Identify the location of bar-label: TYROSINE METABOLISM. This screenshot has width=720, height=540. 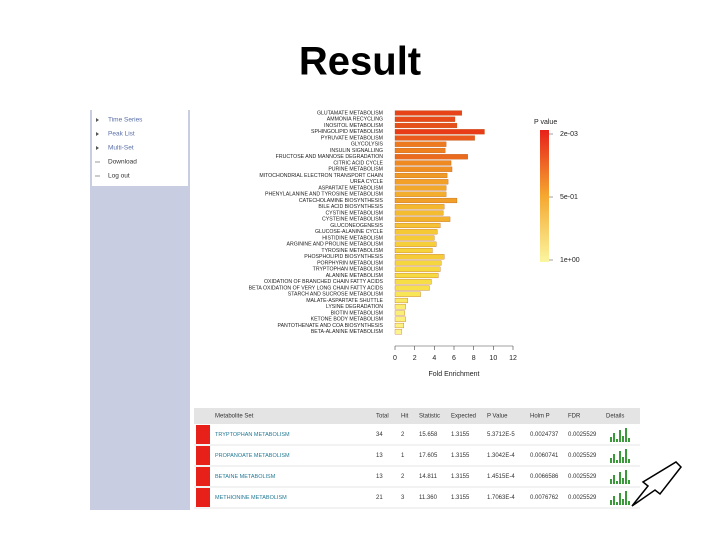
(352, 251).